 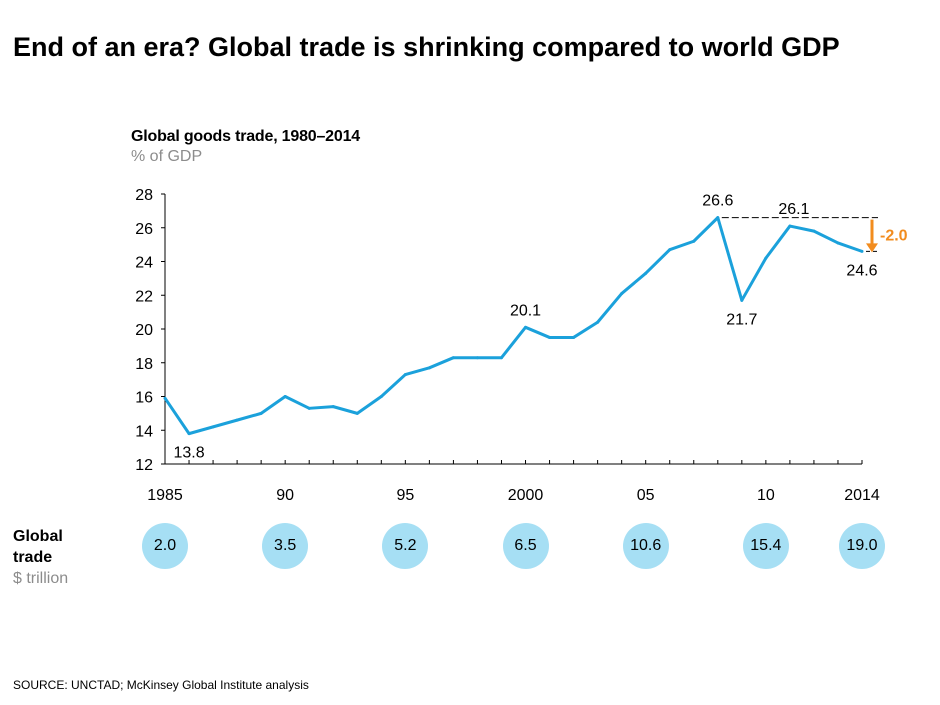 I want to click on change-arrow-head, so click(x=872, y=248).